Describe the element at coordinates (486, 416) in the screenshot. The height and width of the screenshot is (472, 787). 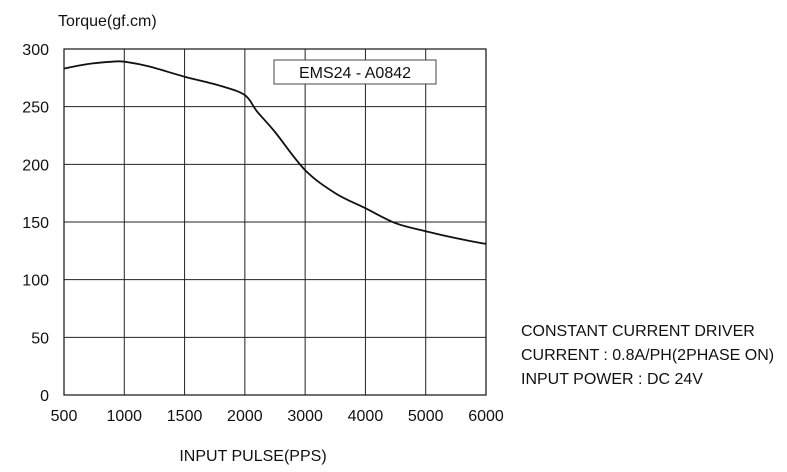
I see `x-tick-label: 6000` at that location.